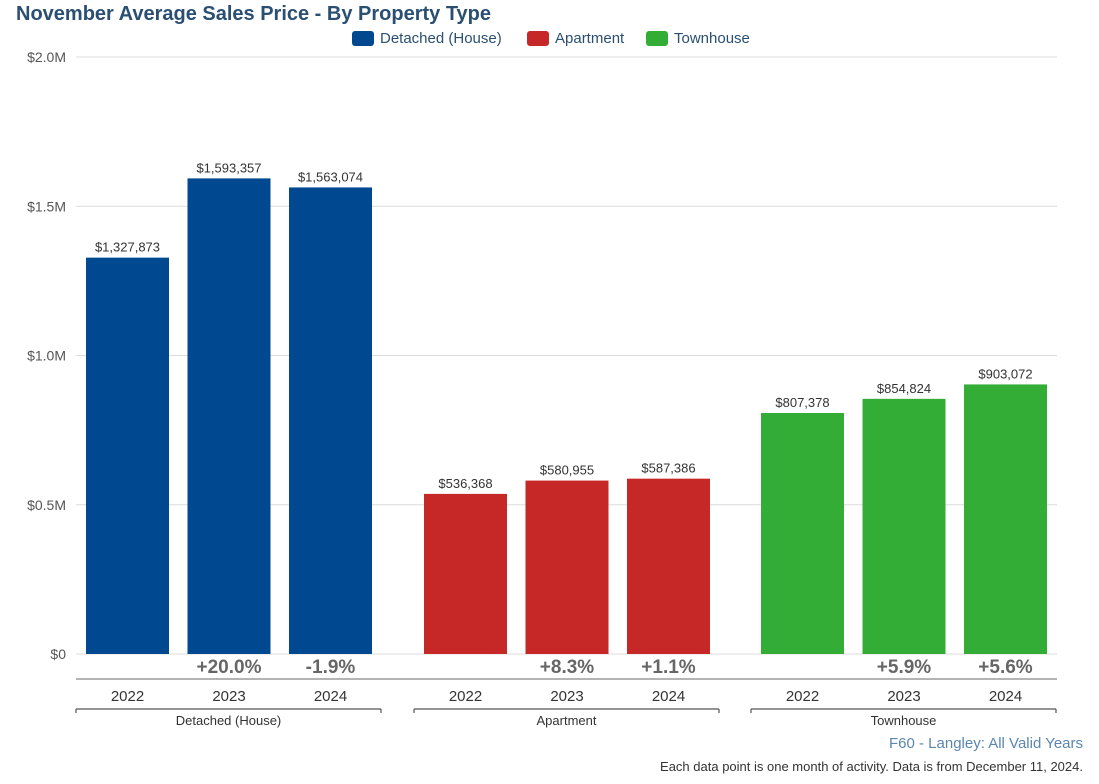 This screenshot has height=784, width=1099. What do you see at coordinates (668, 667) in the screenshot?
I see `change-label: +1.1%` at bounding box center [668, 667].